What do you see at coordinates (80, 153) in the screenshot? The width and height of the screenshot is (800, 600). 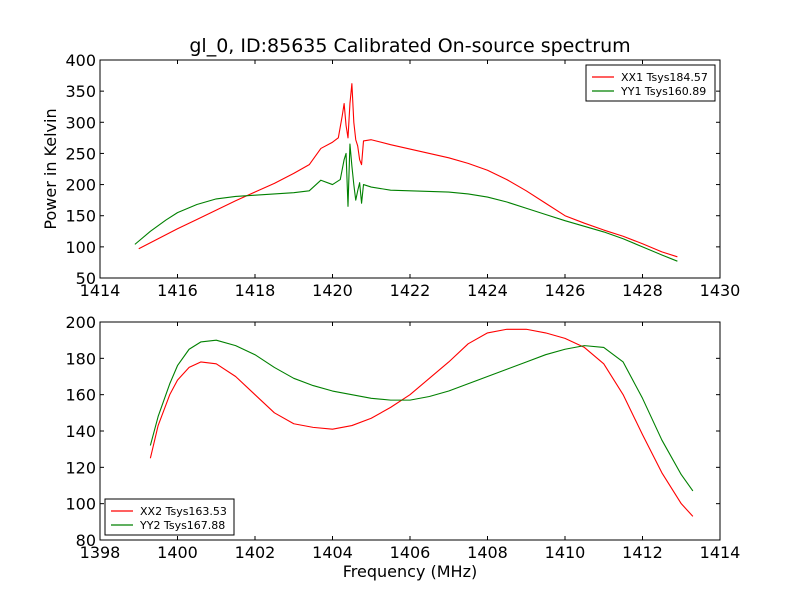 I see `y-tick-label: 250` at bounding box center [80, 153].